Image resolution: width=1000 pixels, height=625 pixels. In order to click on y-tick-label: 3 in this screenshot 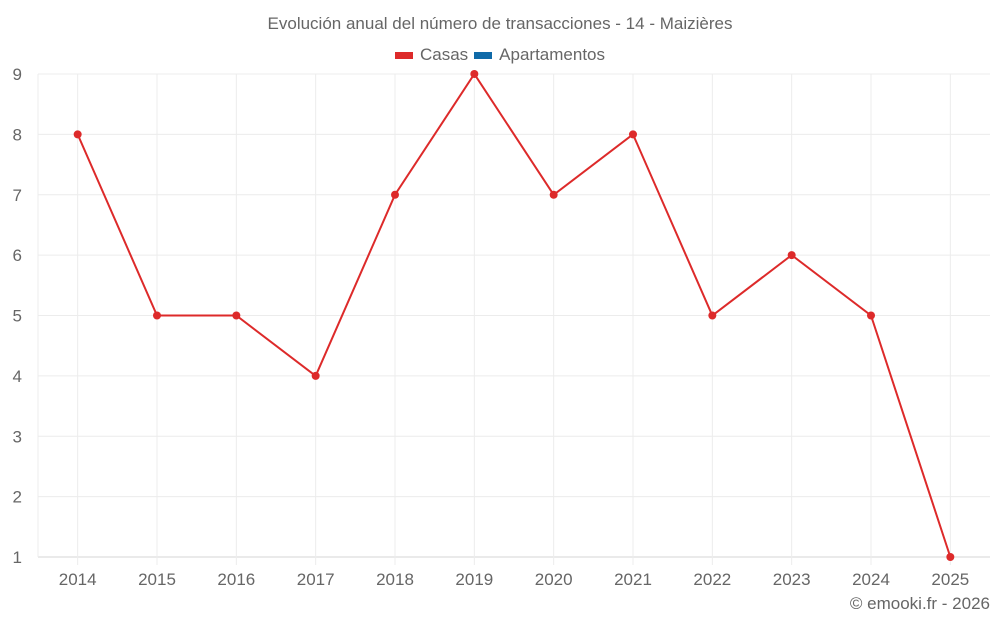, I will do `click(17, 436)`.